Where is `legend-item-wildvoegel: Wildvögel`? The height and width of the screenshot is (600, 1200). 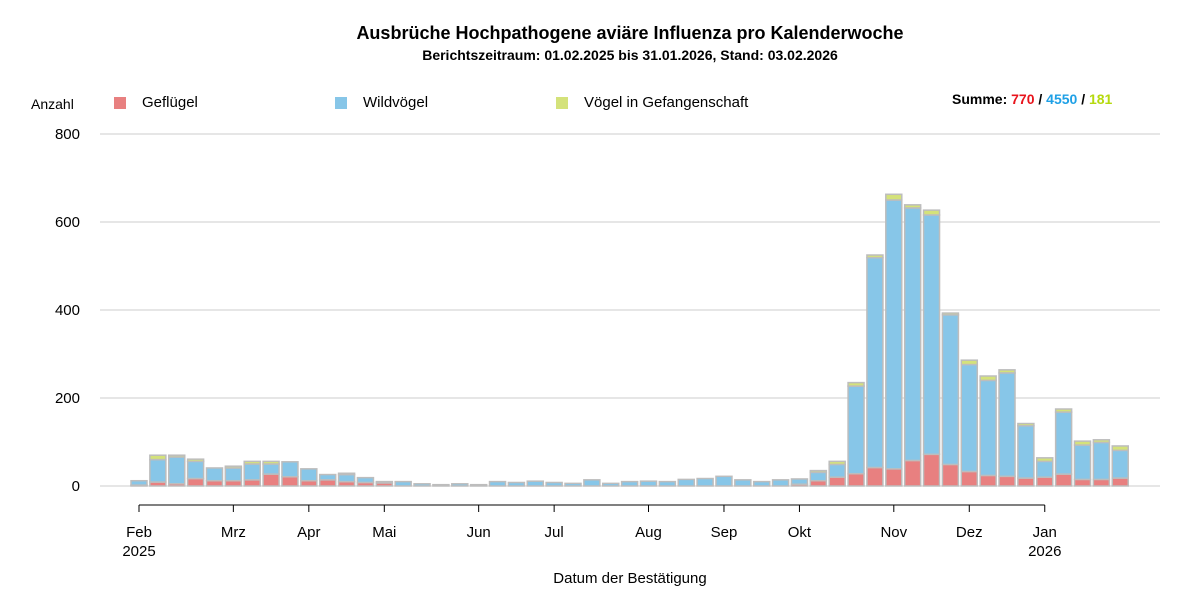 legend-item-wildvoegel: Wildvögel is located at coordinates (381, 102).